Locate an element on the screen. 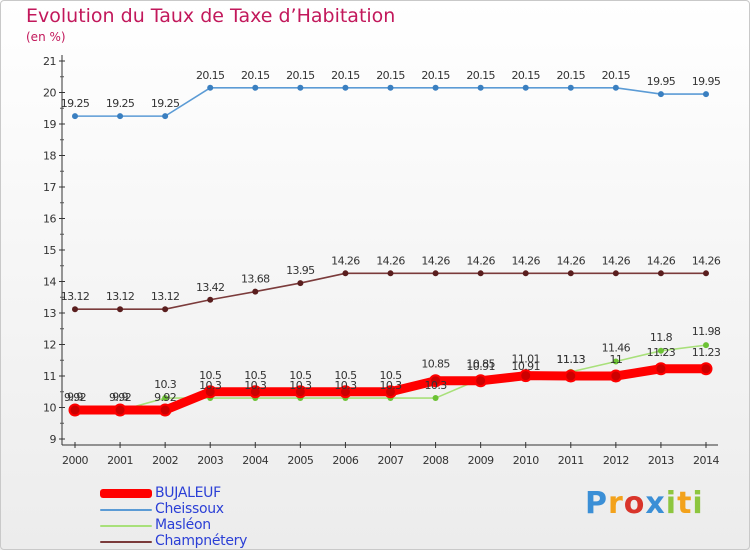 This screenshot has height=550, width=750. x-tick-label: 2003 is located at coordinates (210, 460).